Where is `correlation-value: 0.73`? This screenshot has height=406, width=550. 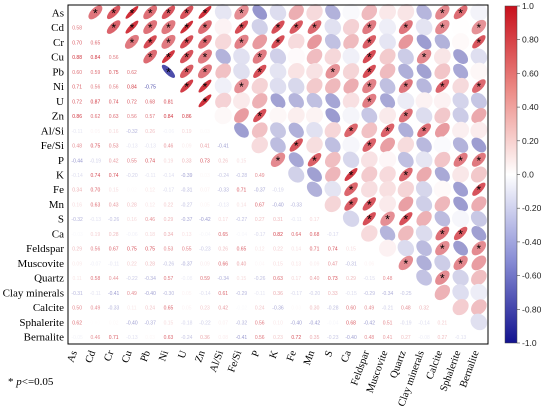
correlation-value: 0.73 is located at coordinates (333, 279).